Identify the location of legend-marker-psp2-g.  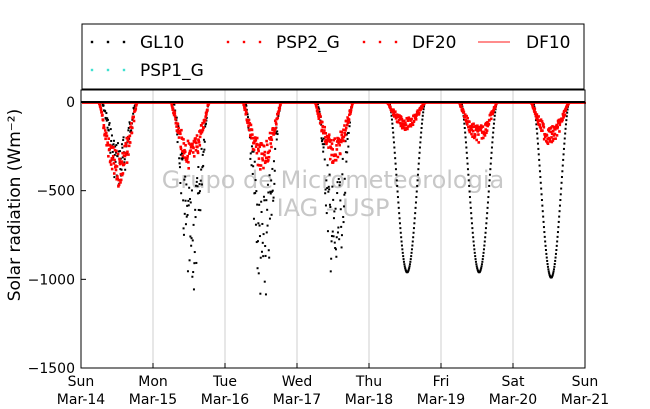
(228, 42).